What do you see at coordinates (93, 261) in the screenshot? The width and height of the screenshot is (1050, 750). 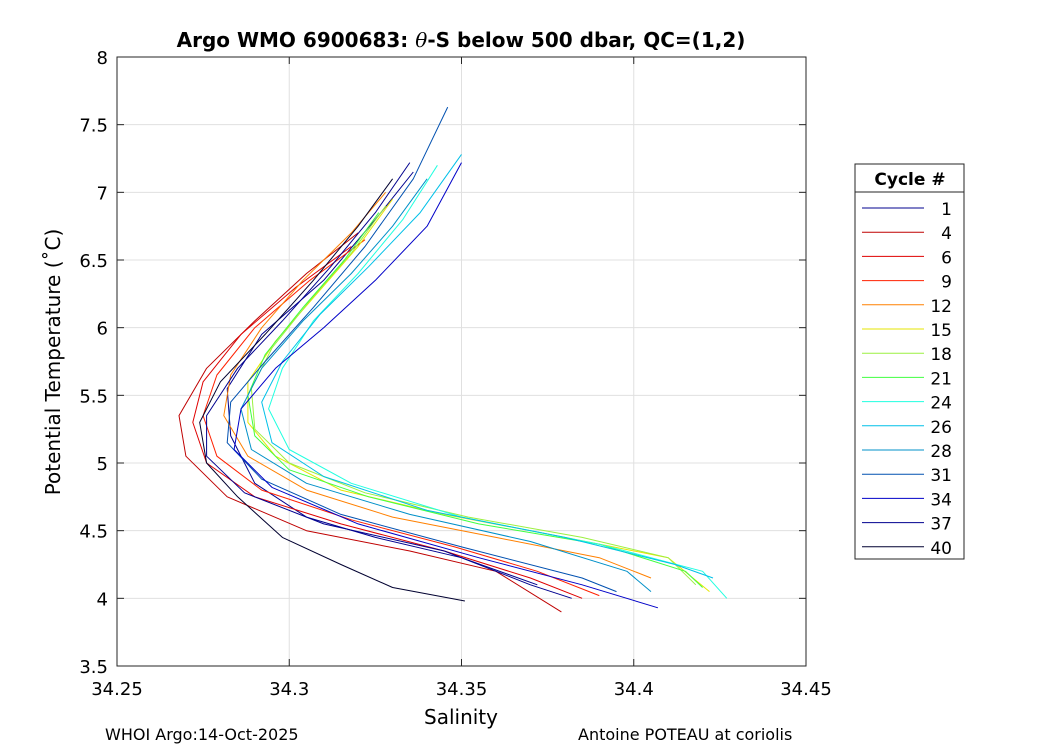 I see `y-tick-label: 6.5` at bounding box center [93, 261].